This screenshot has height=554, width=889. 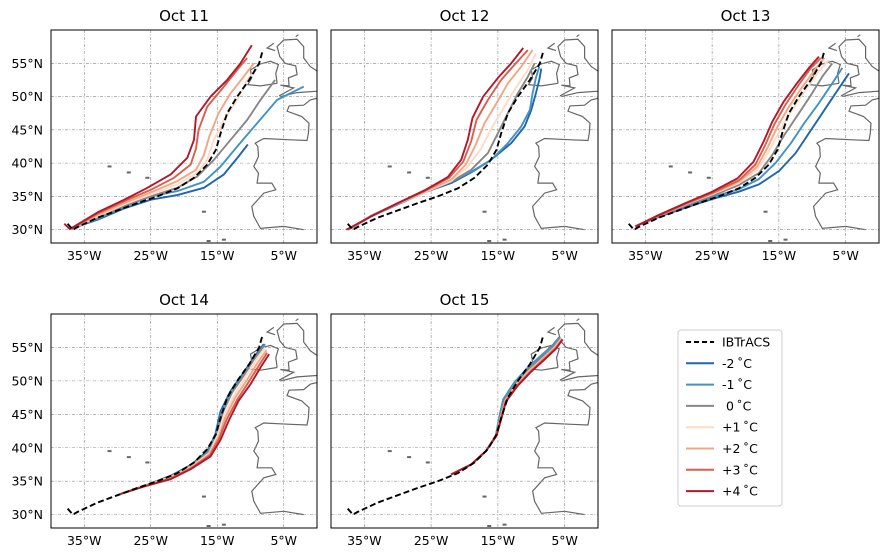 What do you see at coordinates (184, 300) in the screenshot?
I see `panel-title: Oct 14` at bounding box center [184, 300].